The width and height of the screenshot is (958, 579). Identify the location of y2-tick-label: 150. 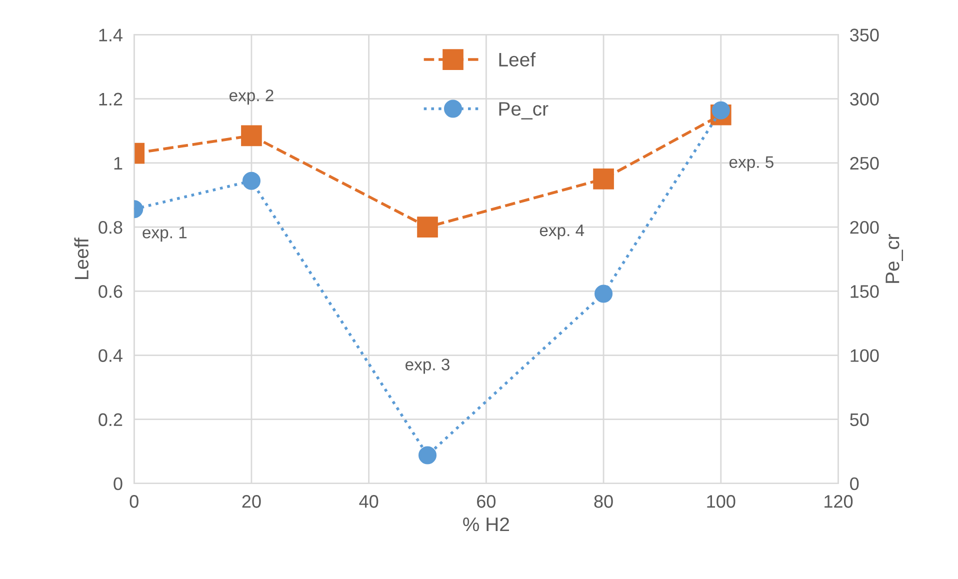
(864, 291).